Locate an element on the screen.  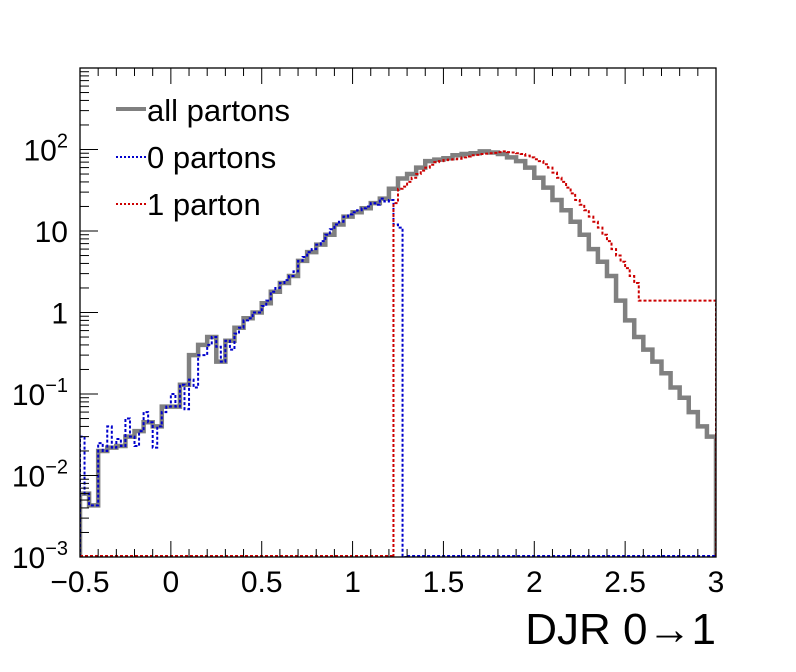
y-tick-label: 10 is located at coordinates (51, 232).